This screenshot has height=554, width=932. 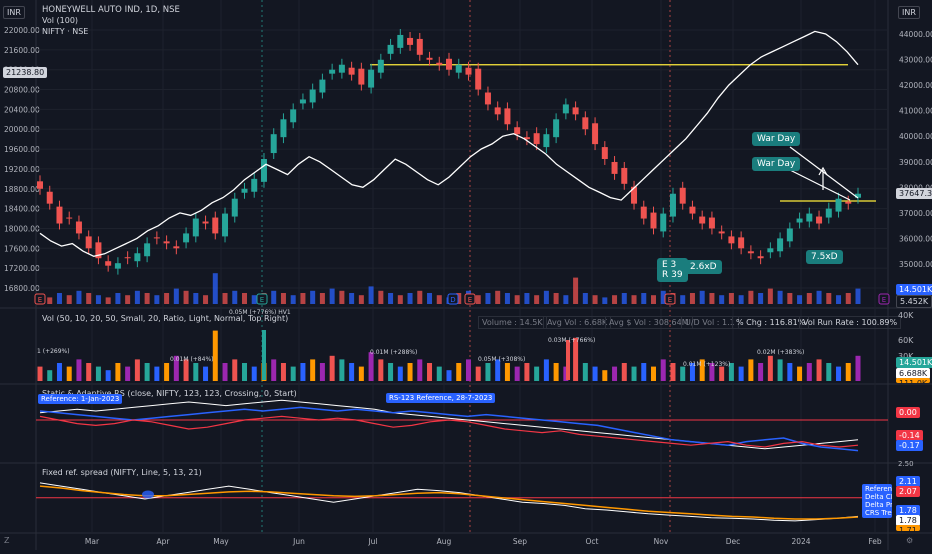 What do you see at coordinates (22, 169) in the screenshot?
I see `left-axis-tick: 19200.00` at bounding box center [22, 169].